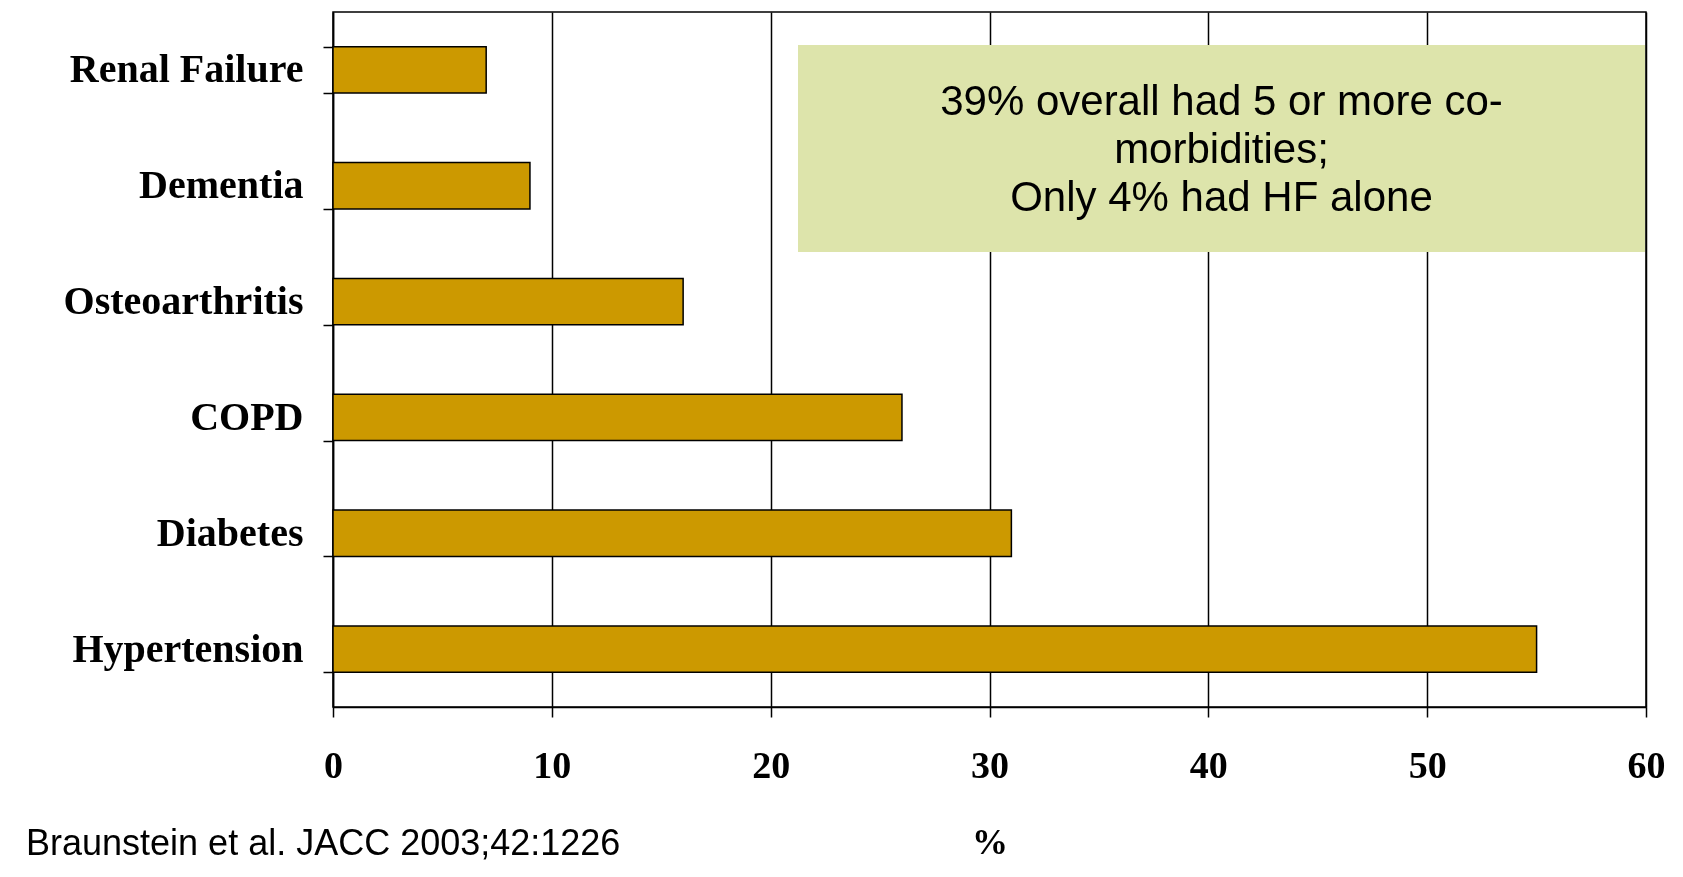 Image resolution: width=1683 pixels, height=877 pixels. I want to click on y-tick-label: Diabetes, so click(230, 532).